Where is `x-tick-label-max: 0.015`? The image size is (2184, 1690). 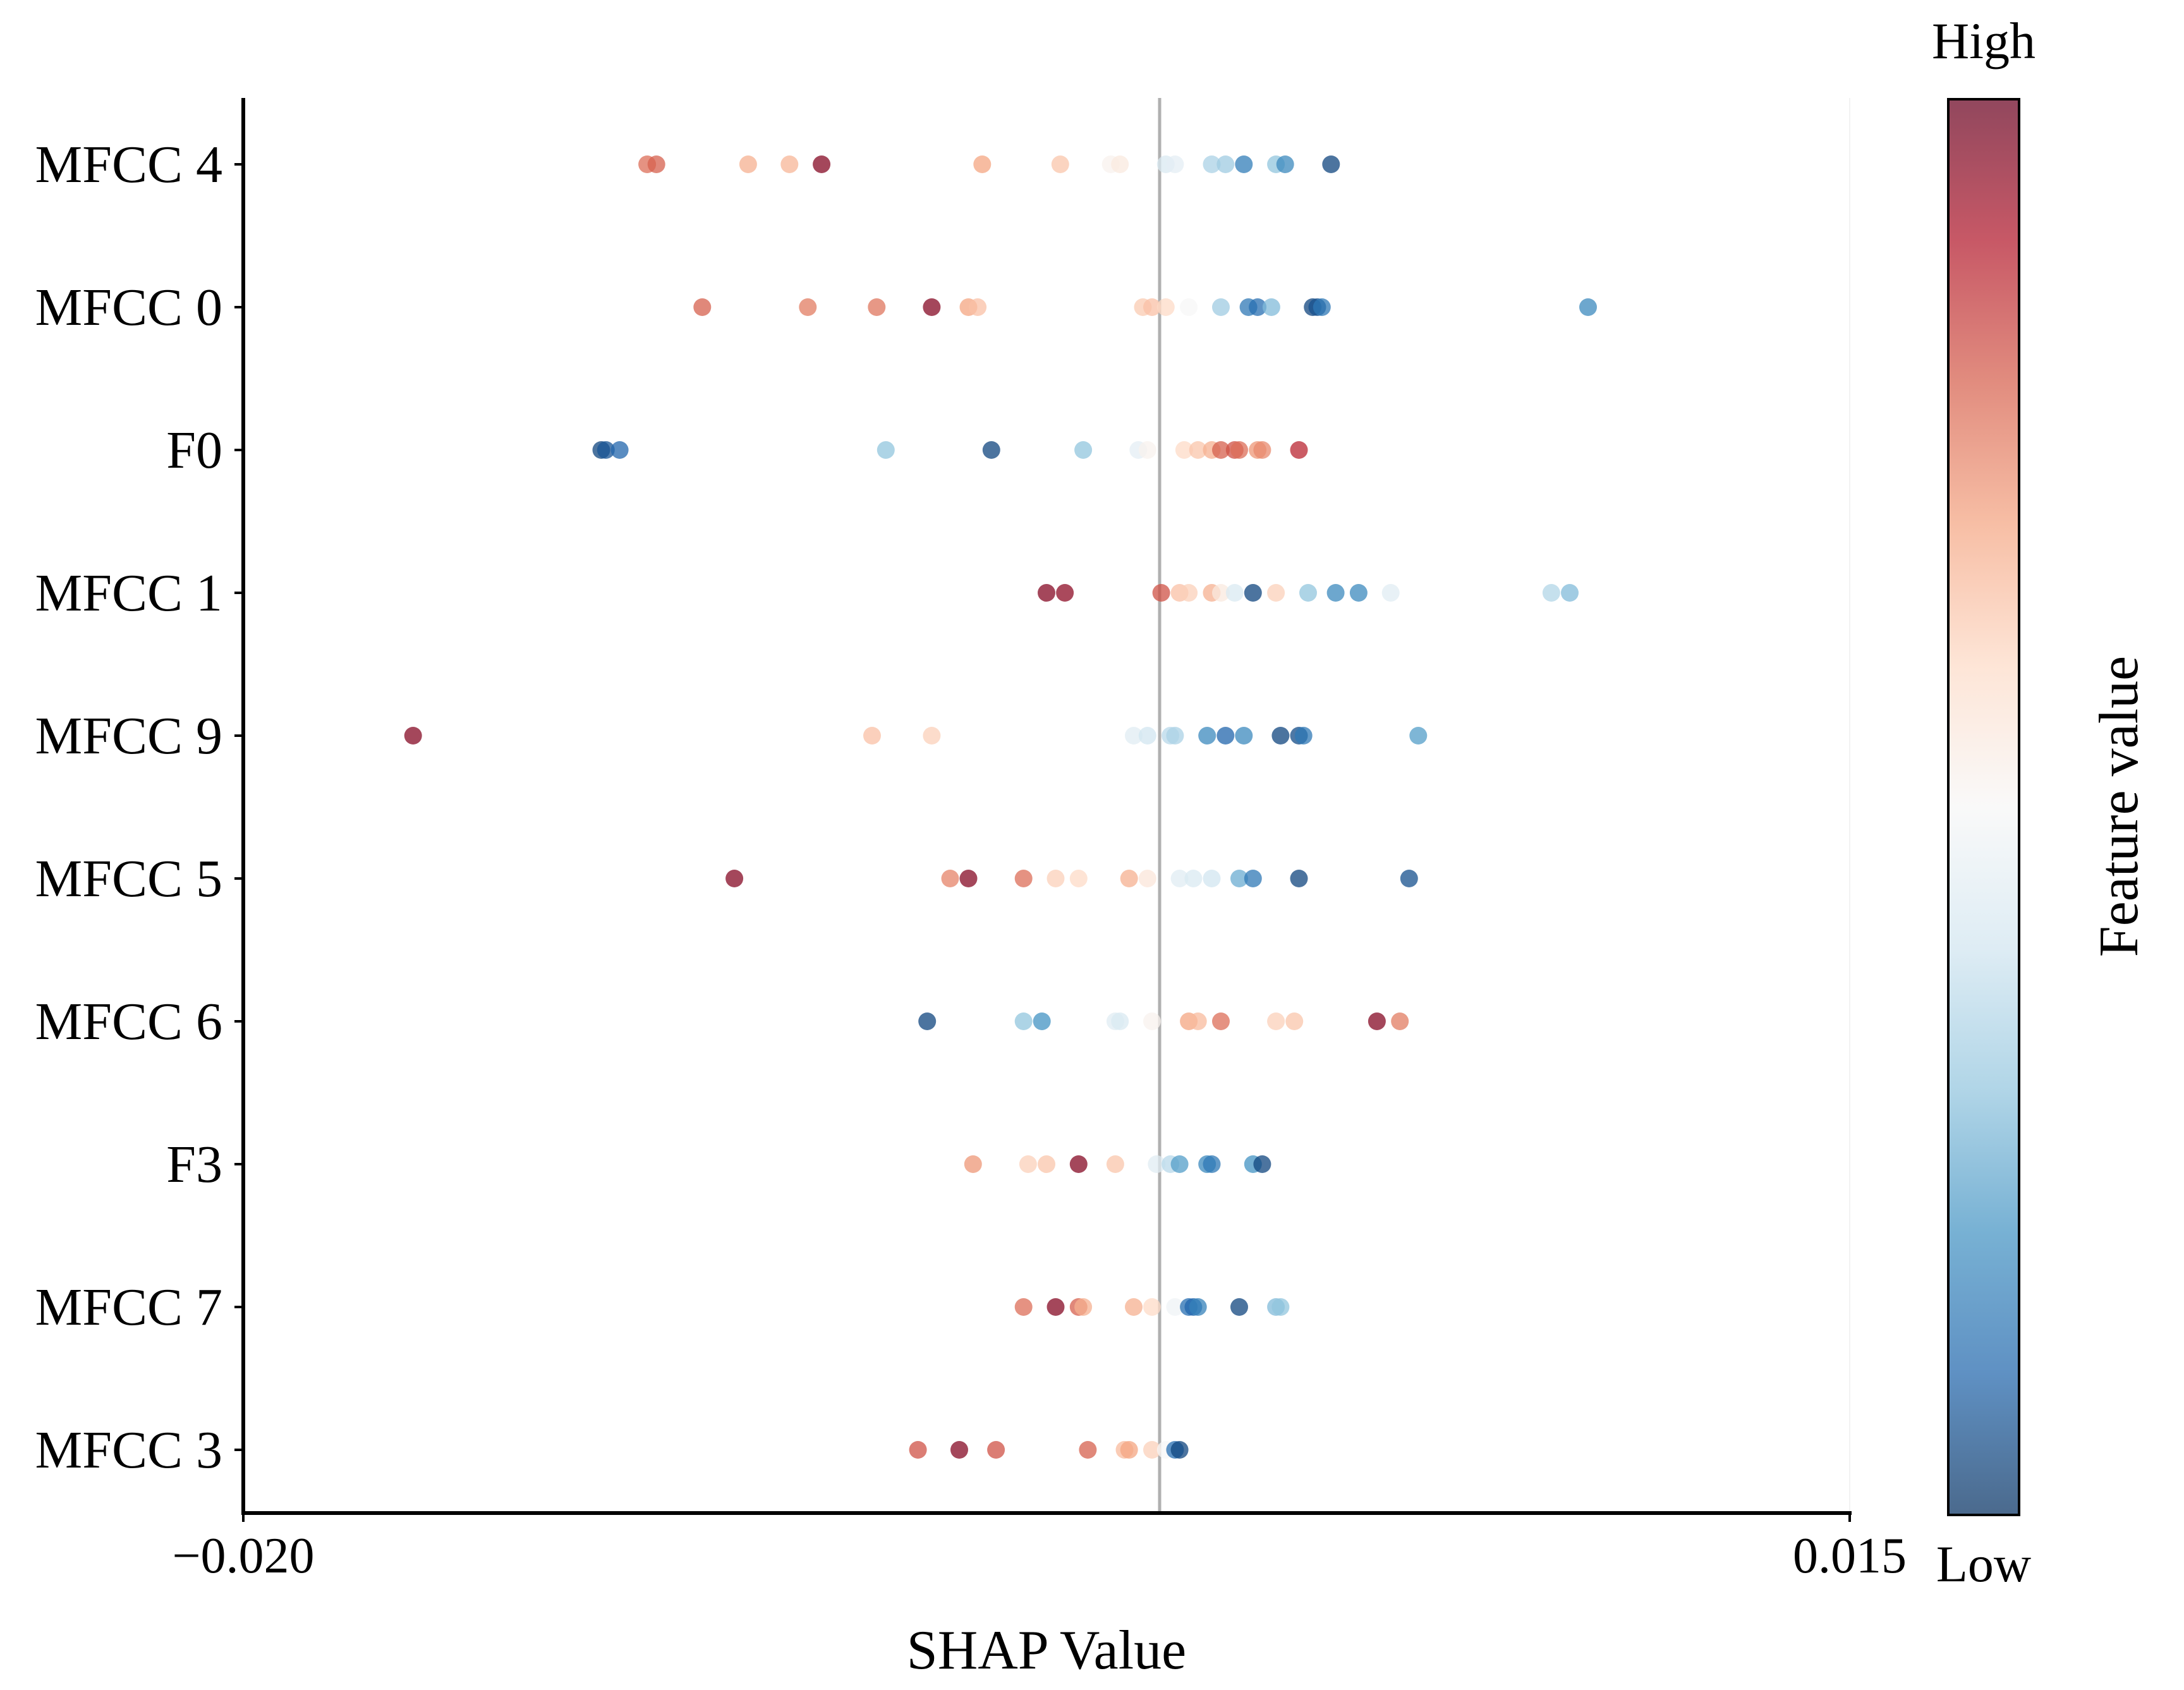 x-tick-label-max: 0.015 is located at coordinates (1850, 1556).